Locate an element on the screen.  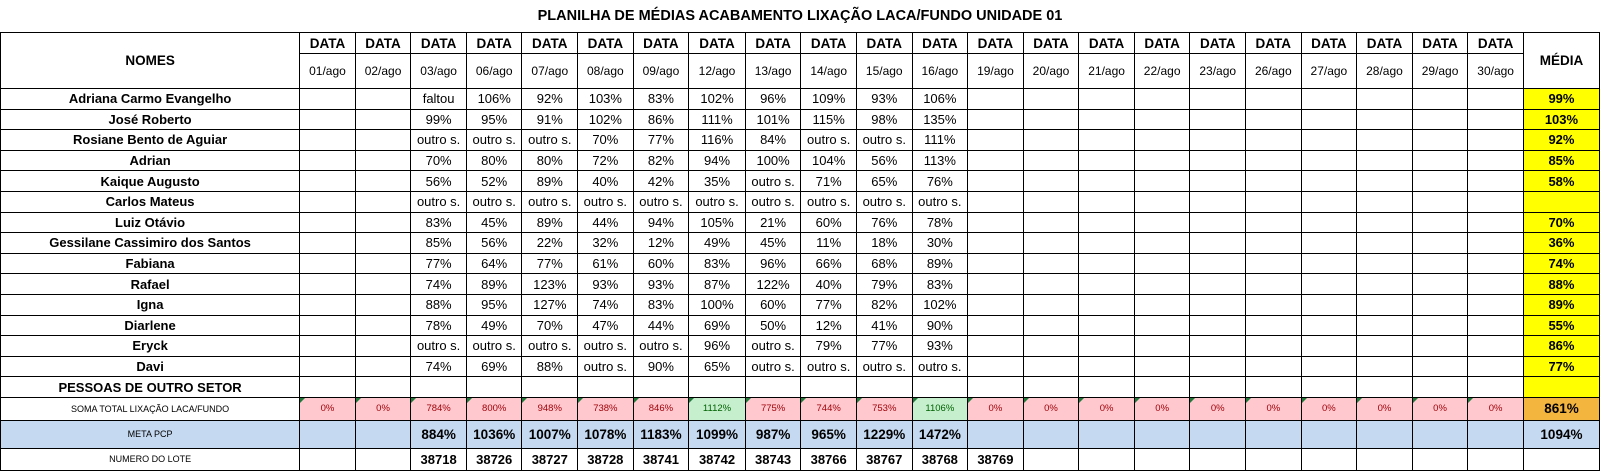
lote-cell: 38766 is located at coordinates (828, 459).